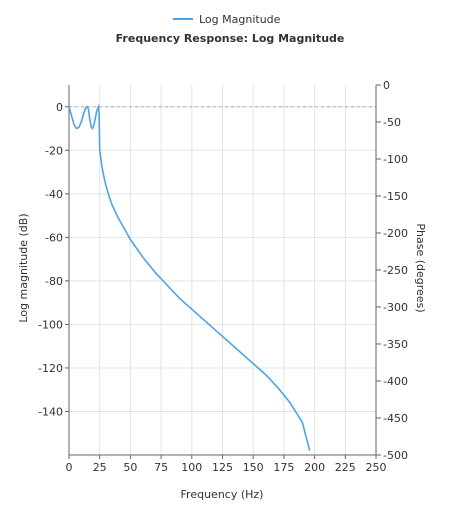 This screenshot has height=512, width=450. What do you see at coordinates (395, 233) in the screenshot?
I see `y2-tick-label: -200` at bounding box center [395, 233].